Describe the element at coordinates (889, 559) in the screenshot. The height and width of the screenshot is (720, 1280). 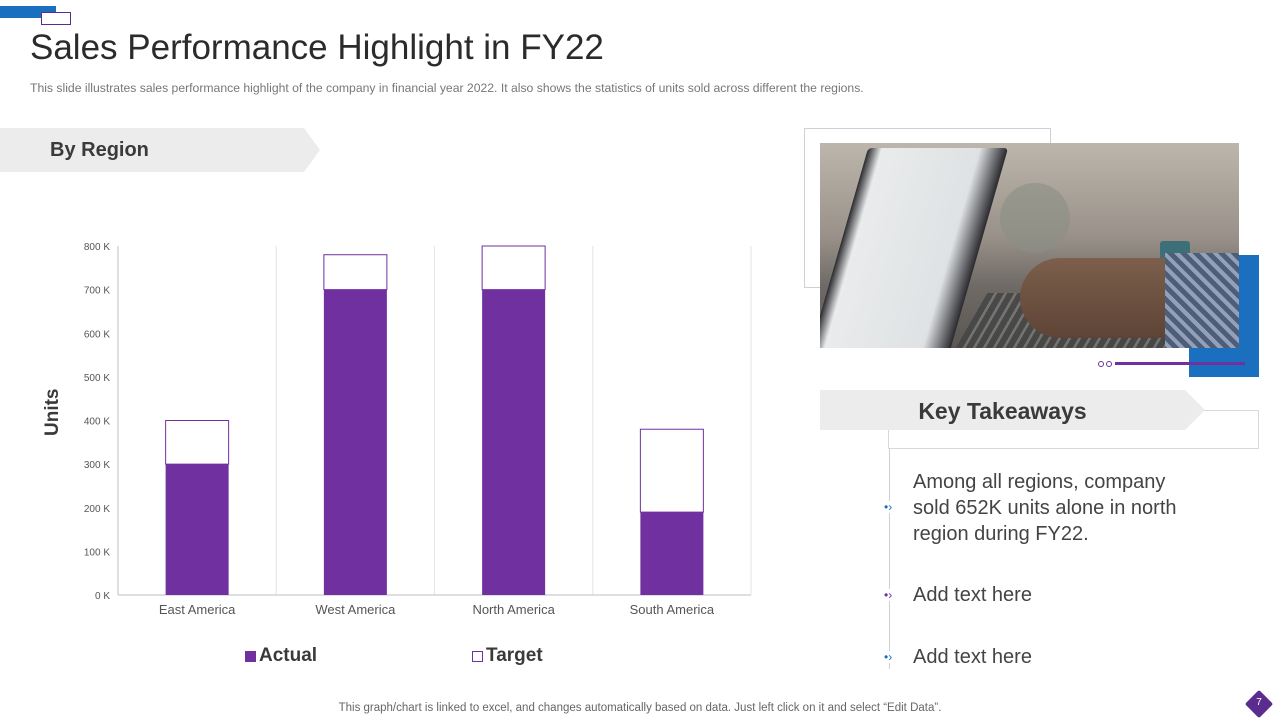
I see `takeaways-timeline` at that location.